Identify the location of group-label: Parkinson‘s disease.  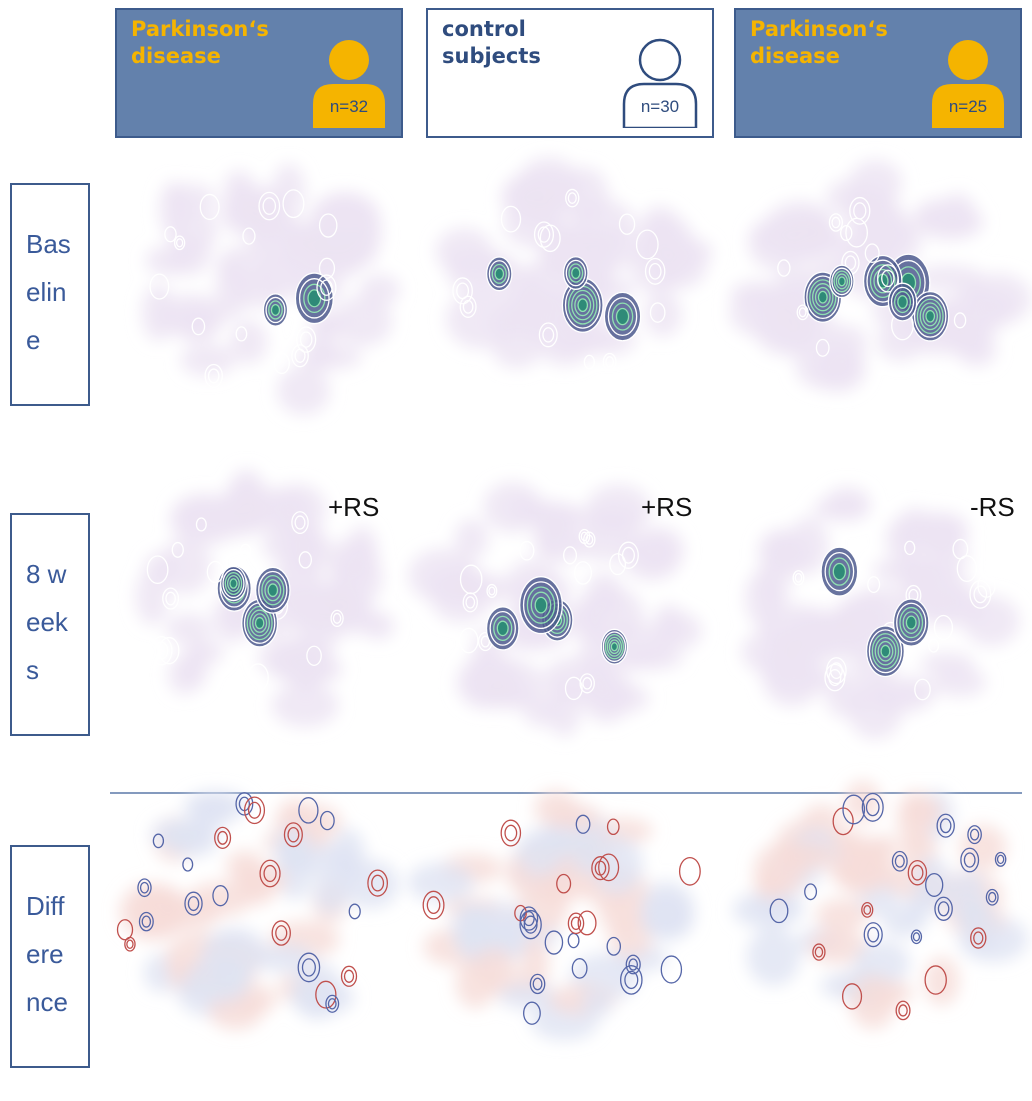
(200, 42).